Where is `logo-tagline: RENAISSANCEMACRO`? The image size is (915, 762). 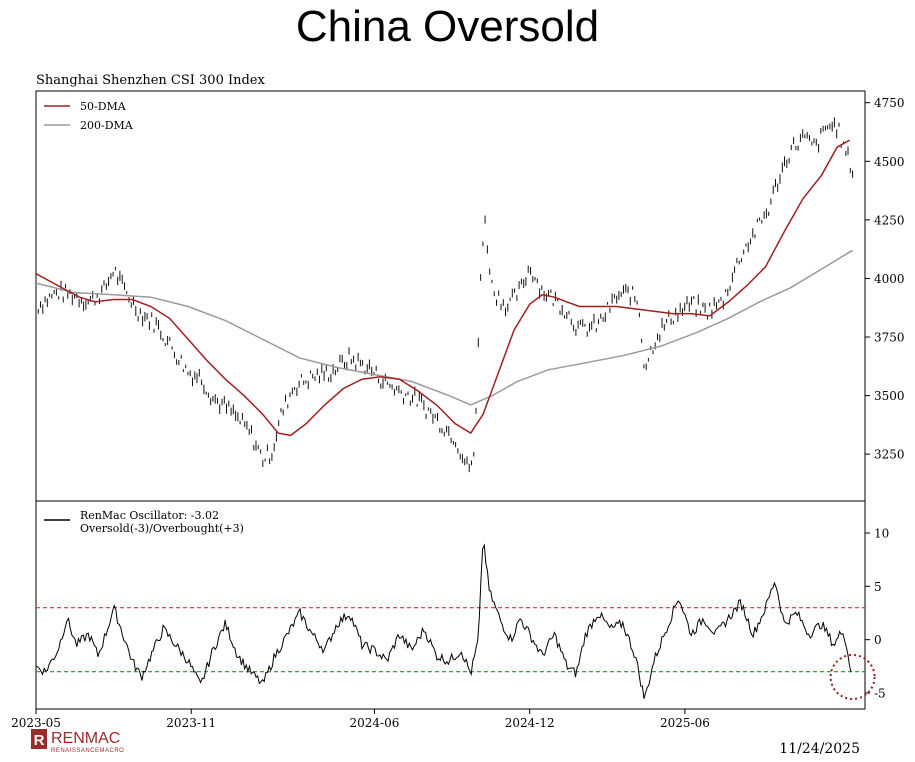
logo-tagline: RENAISSANCEMACRO is located at coordinates (87, 751).